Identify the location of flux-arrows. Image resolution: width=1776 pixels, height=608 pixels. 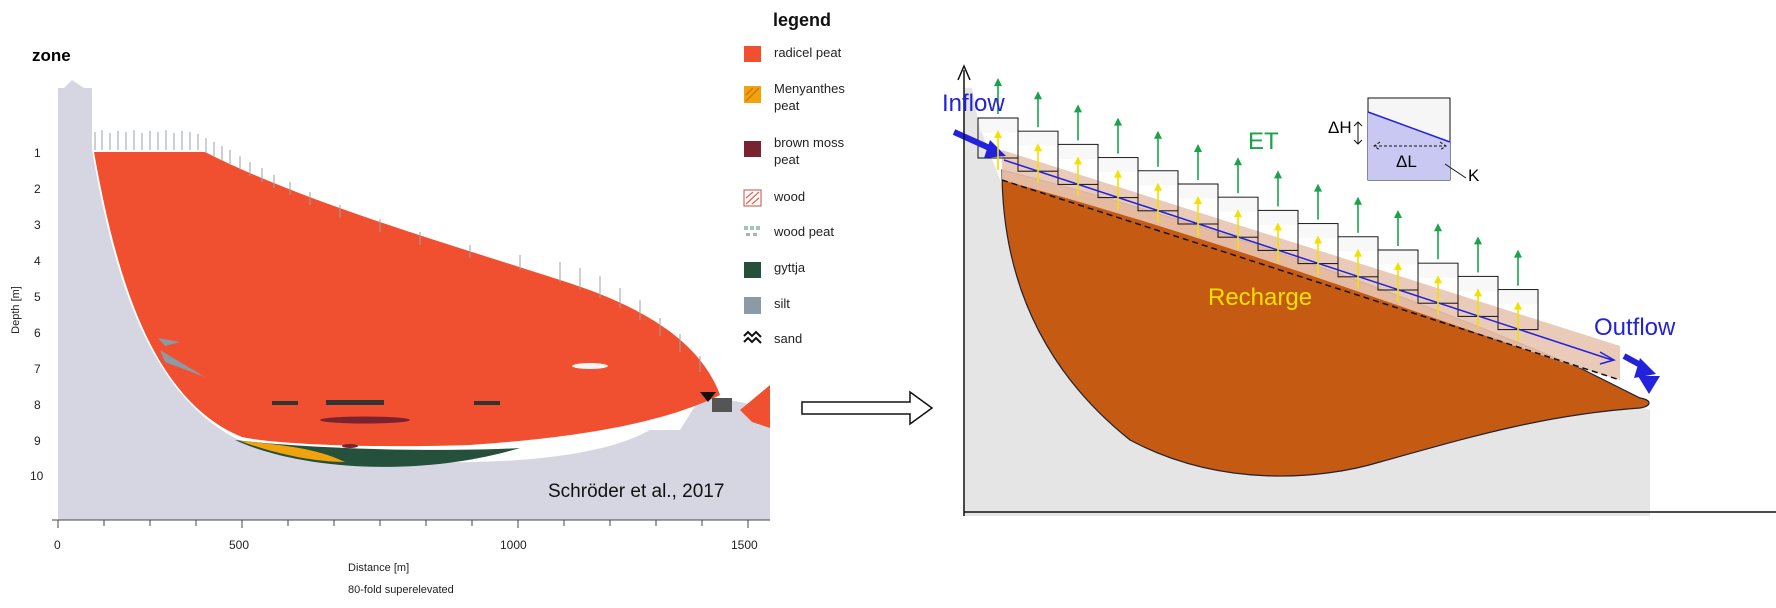
(1258, 210).